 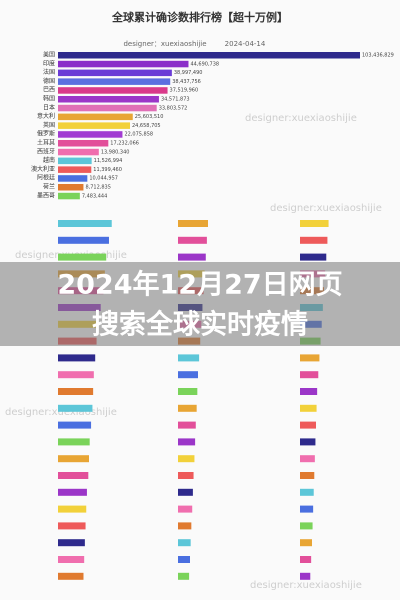 I want to click on category-label: 德国, so click(x=49, y=81).